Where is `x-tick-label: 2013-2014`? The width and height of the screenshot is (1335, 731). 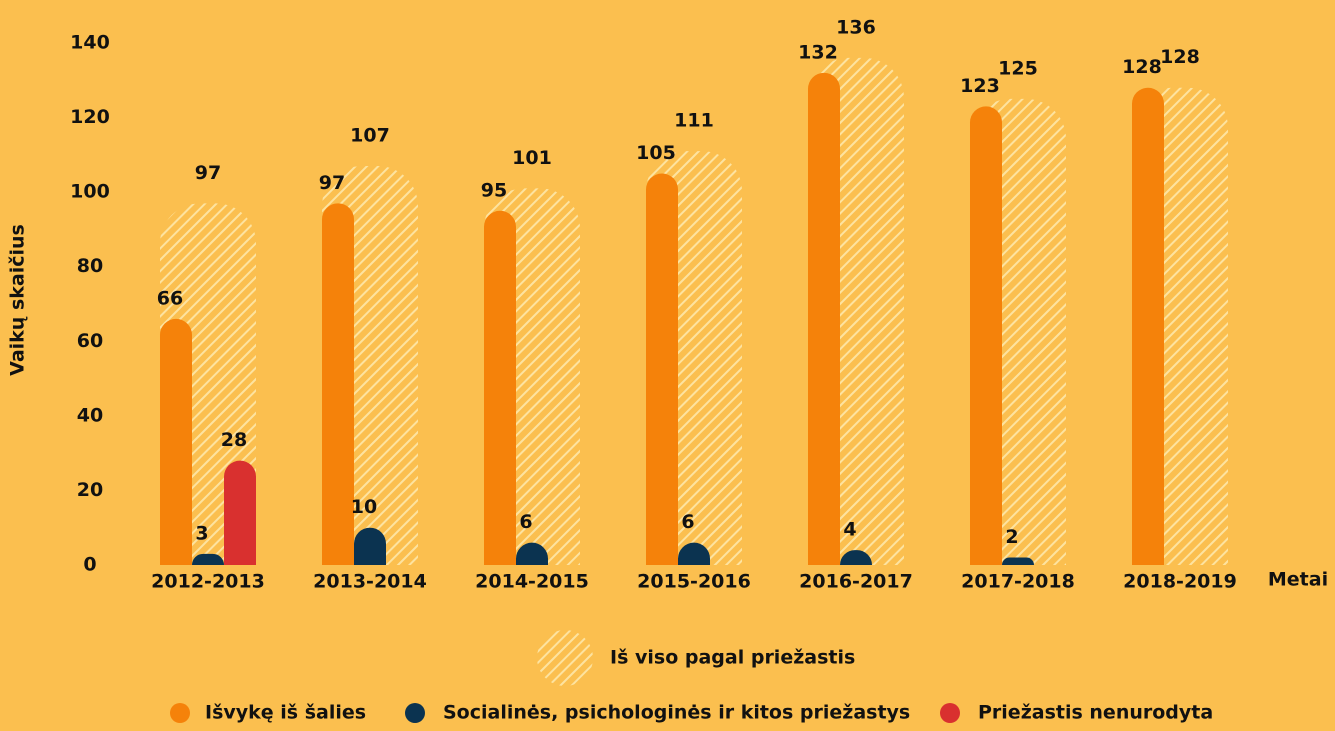
x-tick-label: 2013-2014 is located at coordinates (370, 582).